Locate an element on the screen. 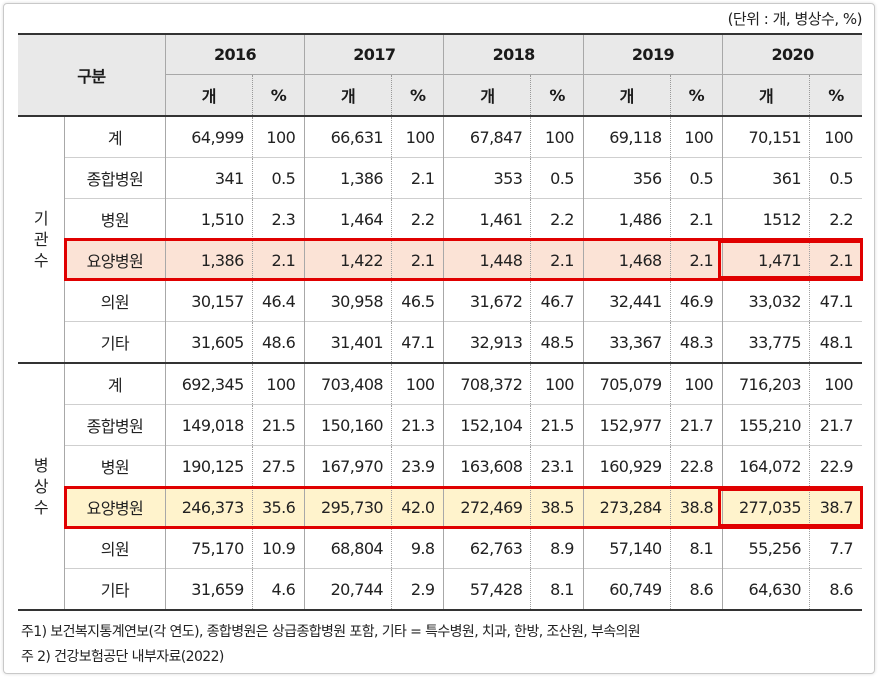  percent-cell: 2.9 is located at coordinates (417, 589).